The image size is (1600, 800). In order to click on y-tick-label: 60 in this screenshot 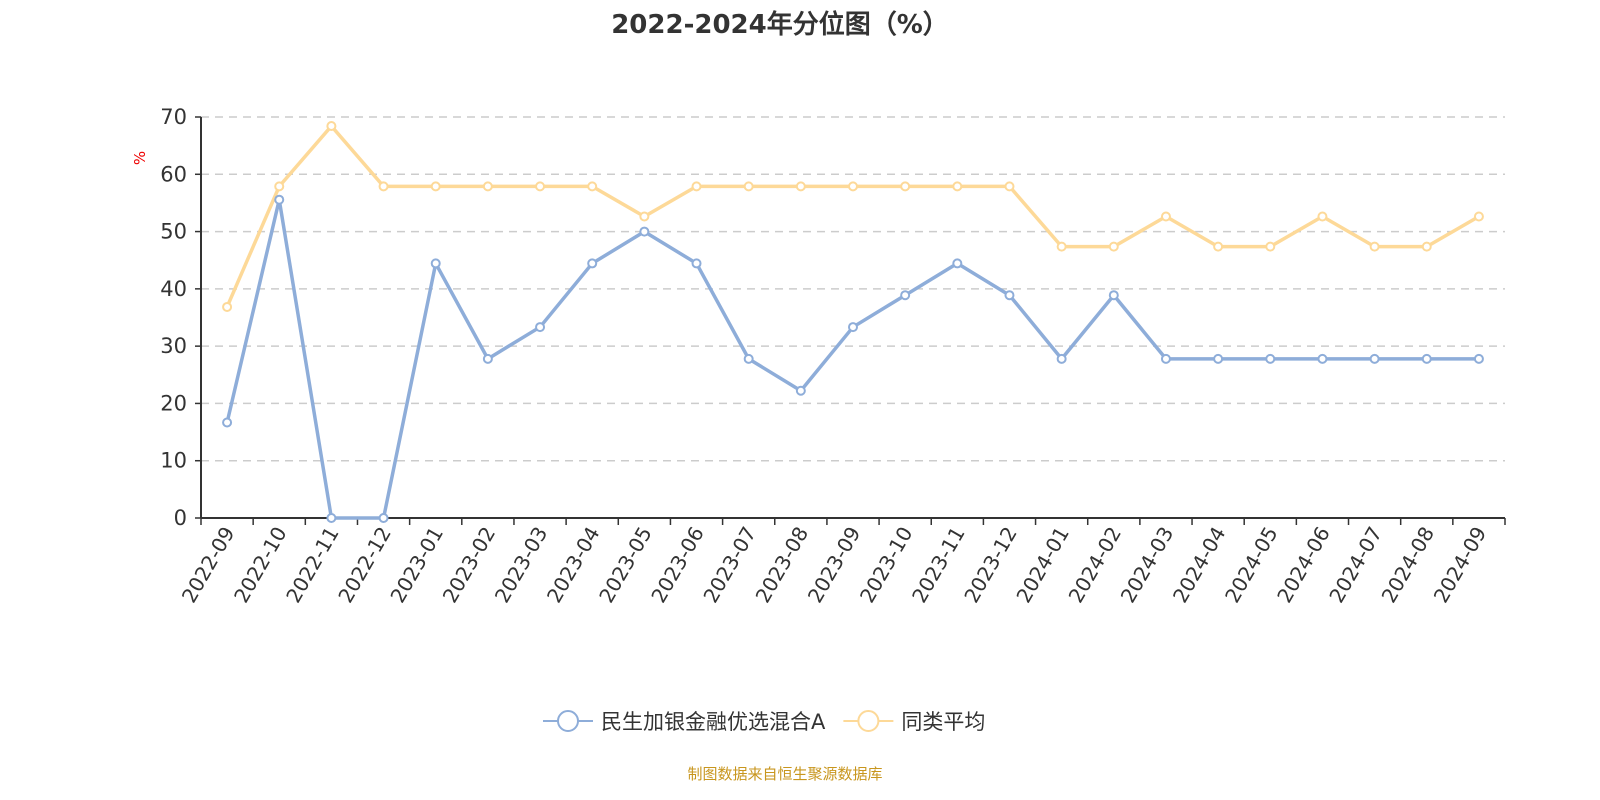, I will do `click(173, 174)`.